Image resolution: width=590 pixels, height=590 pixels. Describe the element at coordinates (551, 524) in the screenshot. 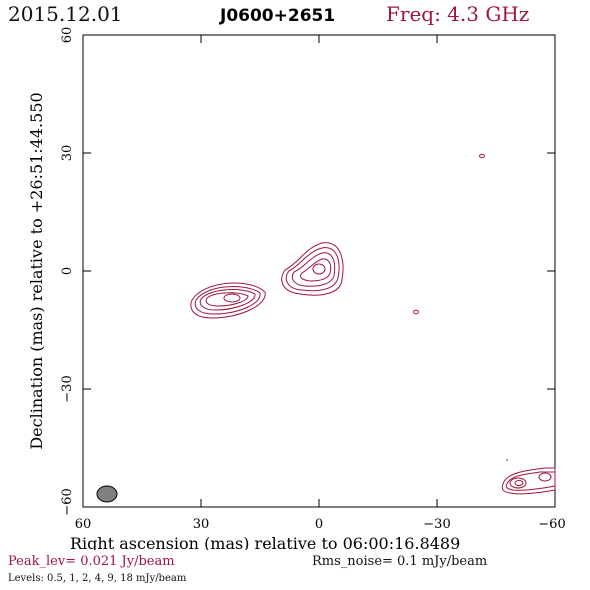

I see `x-tick-label: −60` at that location.